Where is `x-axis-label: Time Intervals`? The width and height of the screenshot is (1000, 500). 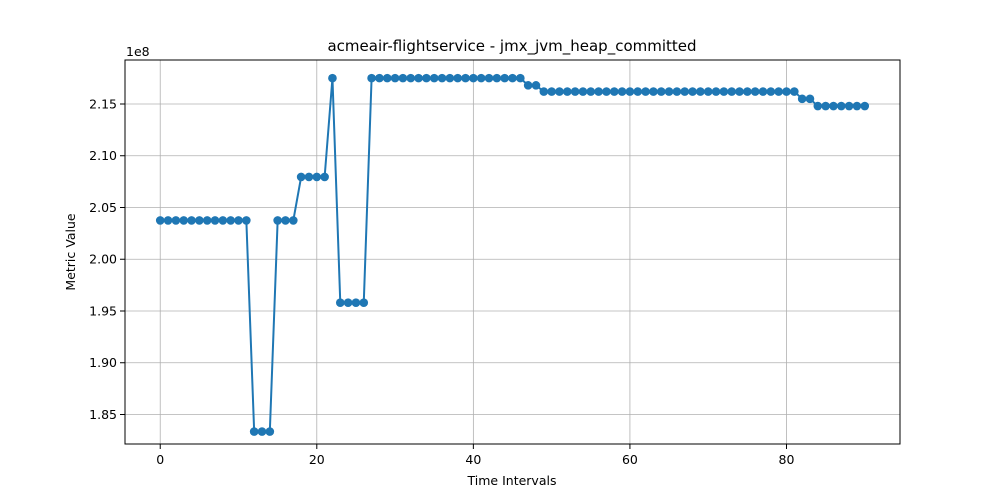 x-axis-label: Time Intervals is located at coordinates (512, 480).